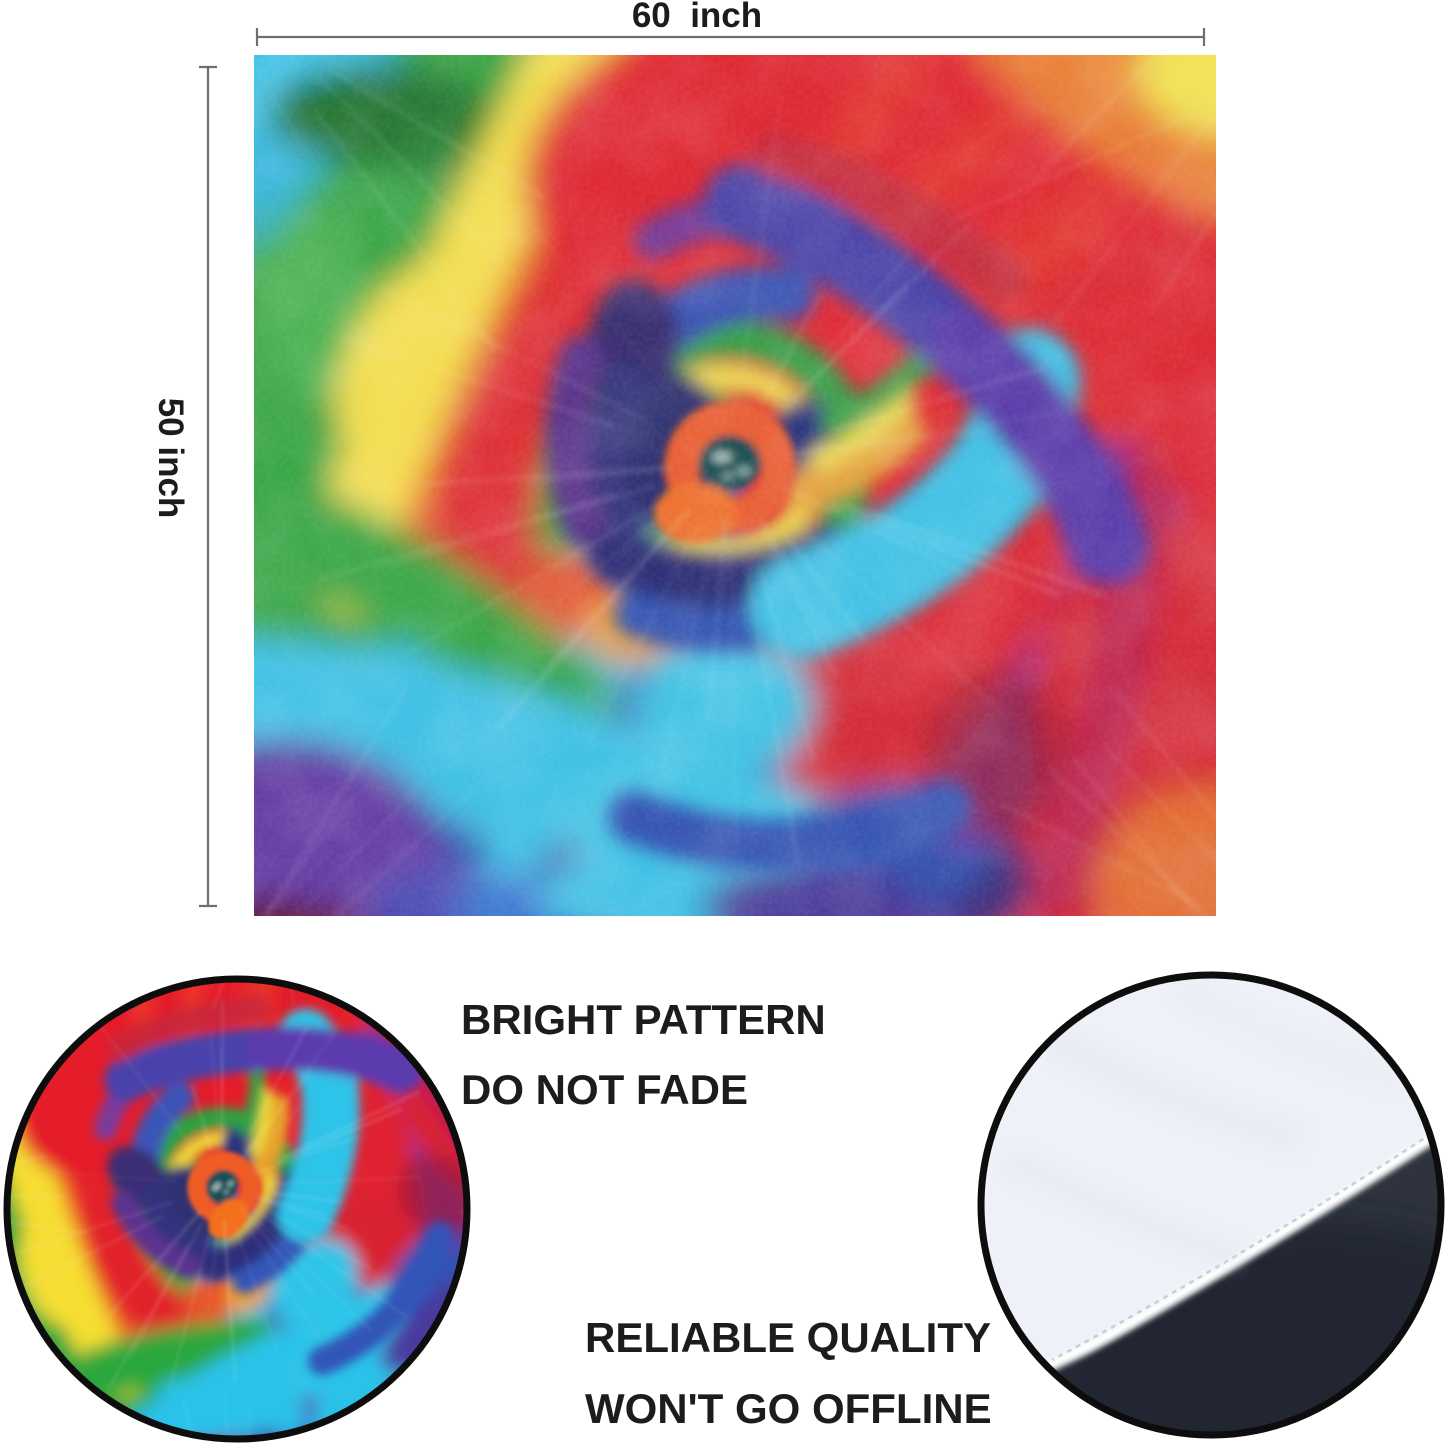  Describe the element at coordinates (788, 1408) in the screenshot. I see `svg-text: WON'T GO OFFLINE` at that location.